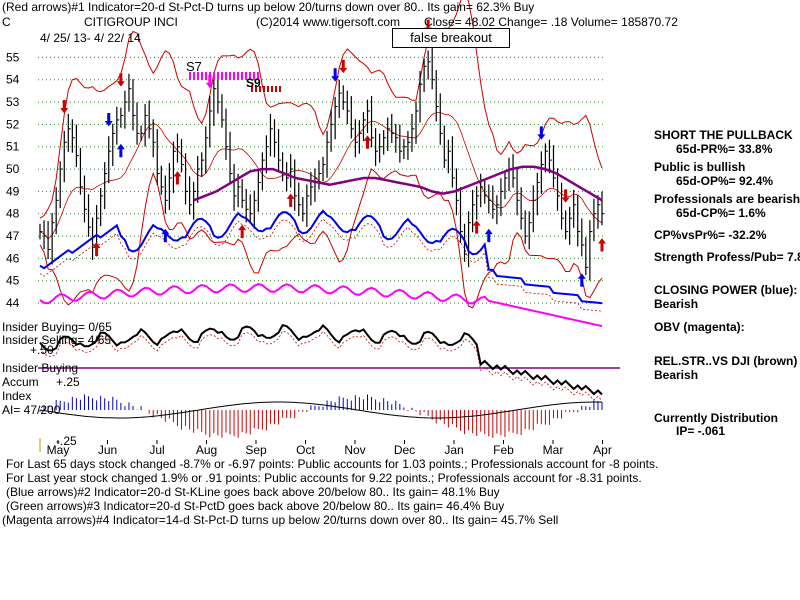 This screenshot has width=800, height=600. I want to click on x-tick-label: Dec, so click(404, 450).